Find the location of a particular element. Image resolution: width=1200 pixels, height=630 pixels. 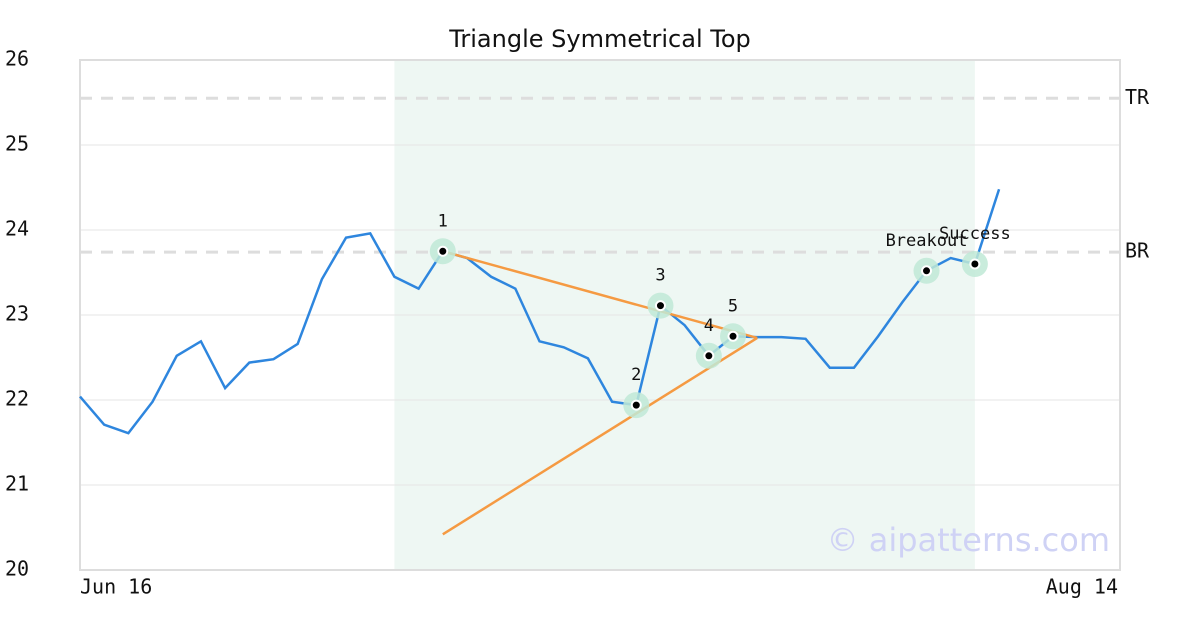

chart-title: Triangle Symmetrical Top is located at coordinates (599, 39).